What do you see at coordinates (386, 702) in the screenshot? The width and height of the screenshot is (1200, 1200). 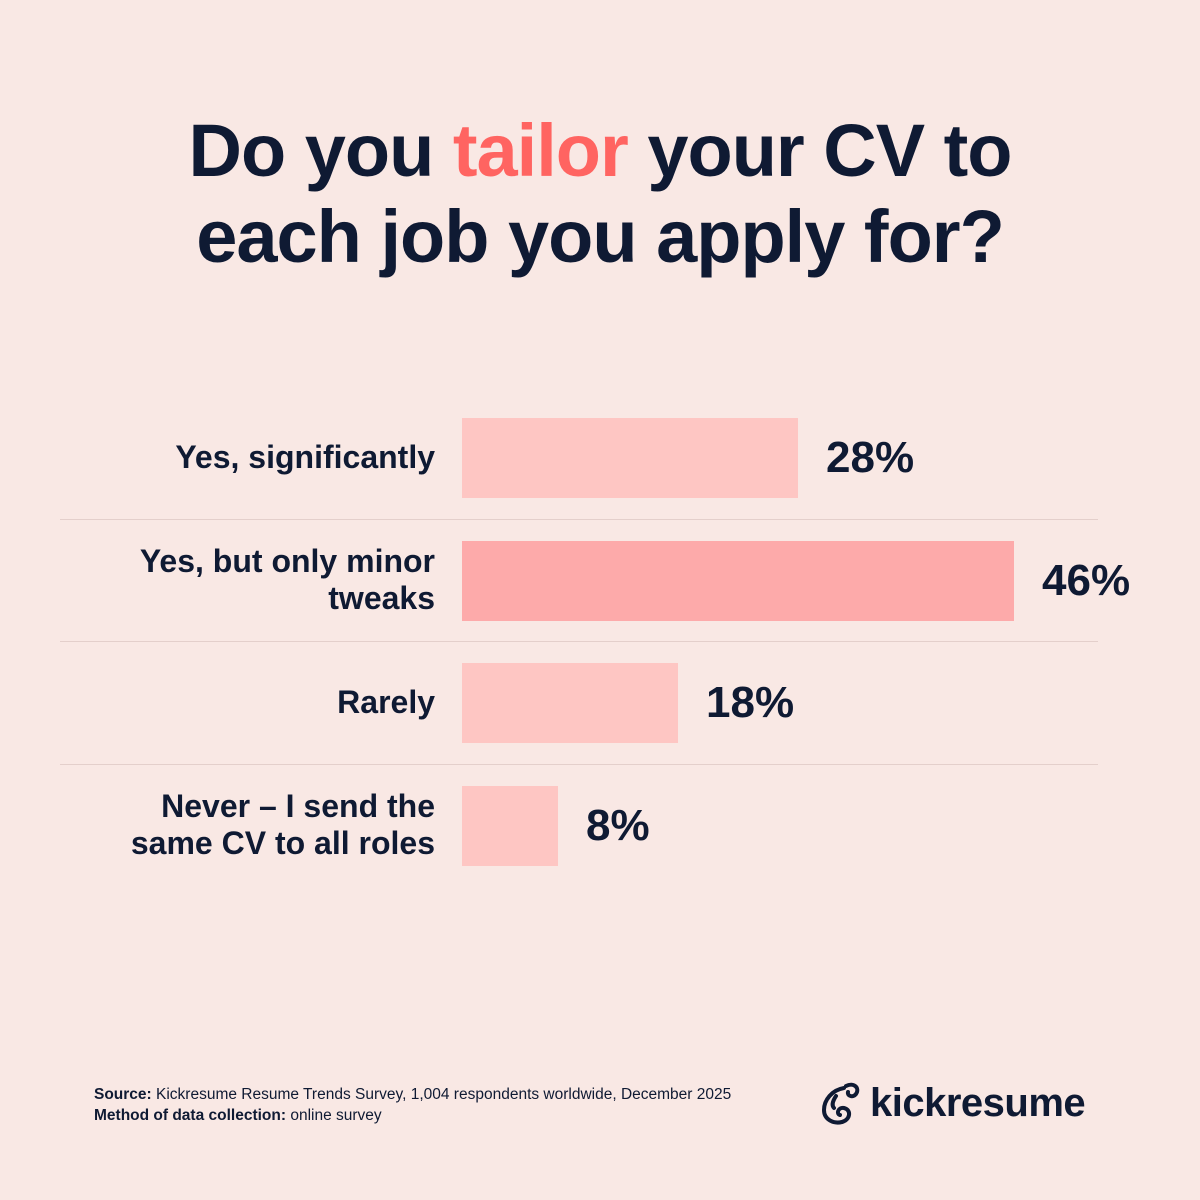 I see `category-label: Rarely` at bounding box center [386, 702].